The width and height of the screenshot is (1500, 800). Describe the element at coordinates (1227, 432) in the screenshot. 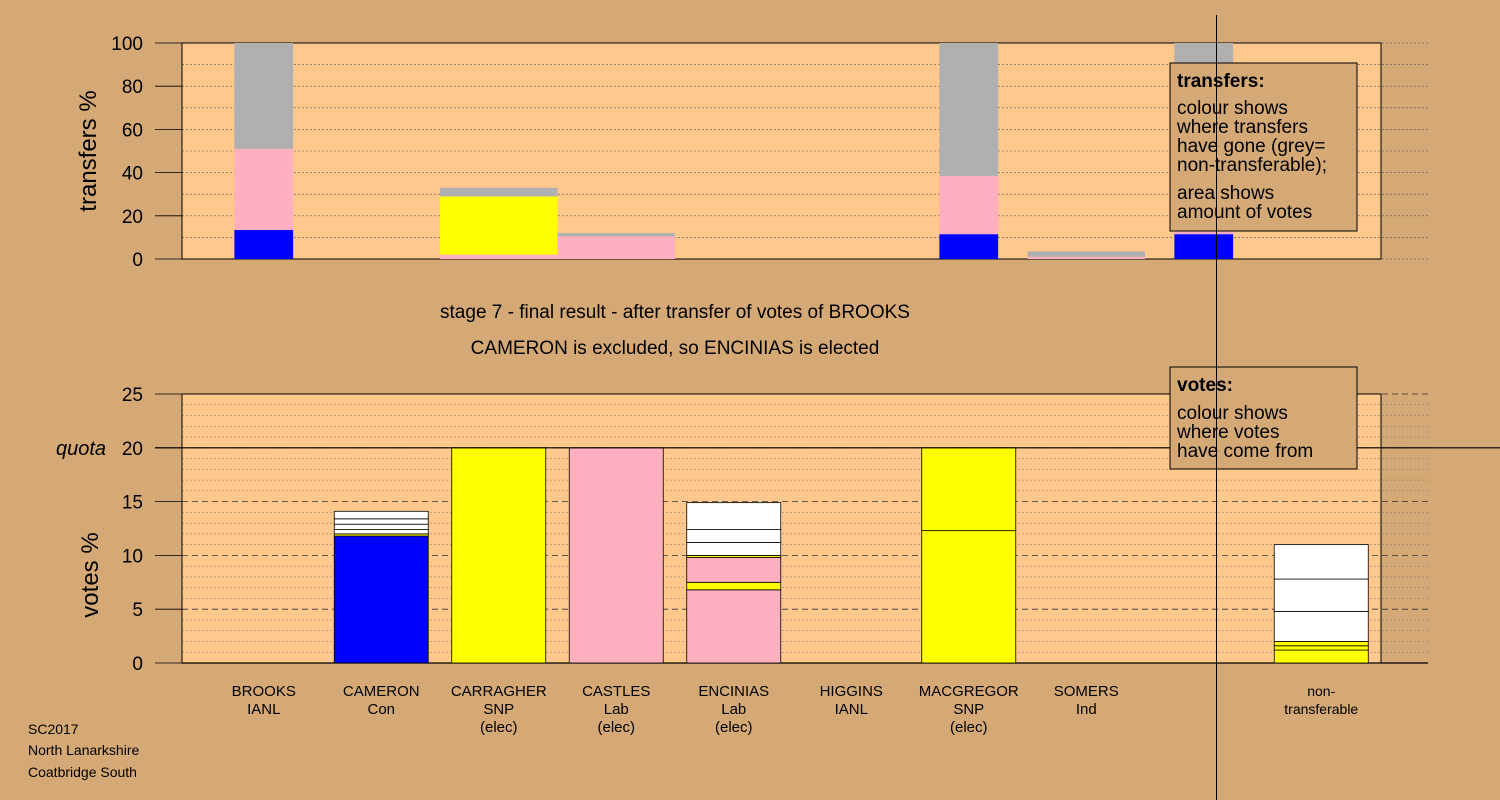

I see `votes-legend-line2: where votes` at that location.